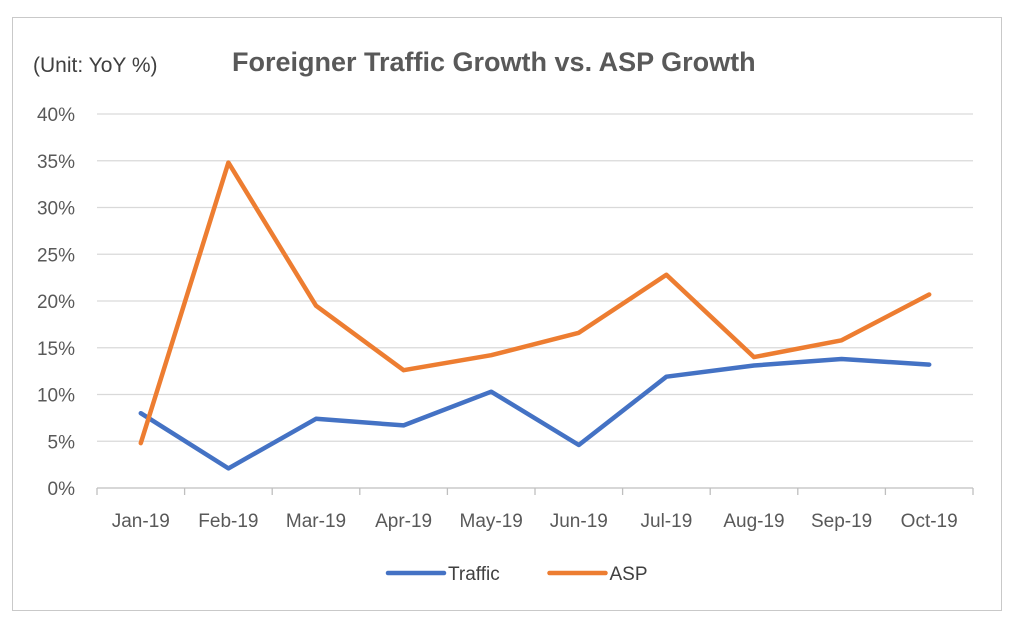  Describe the element at coordinates (56, 349) in the screenshot. I see `y-tick-label: 15%` at that location.